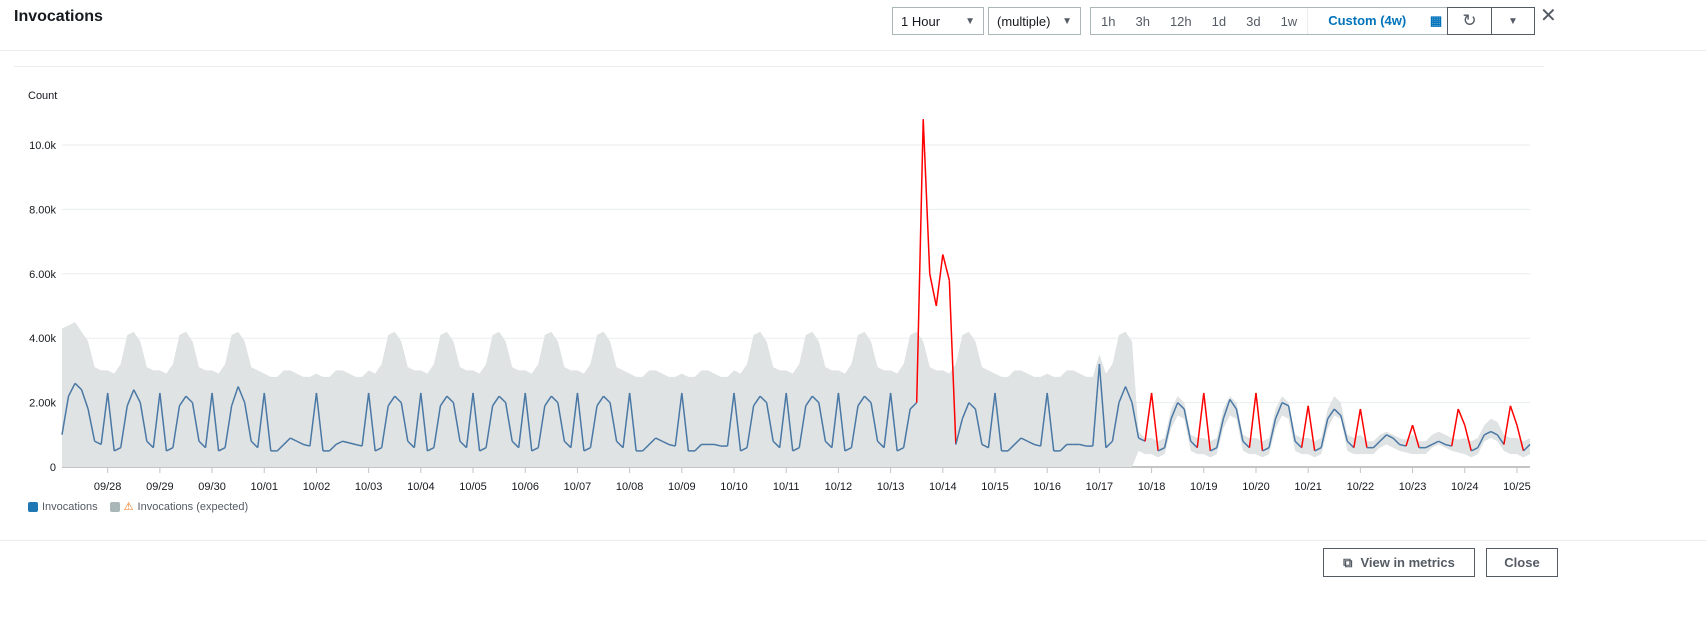  What do you see at coordinates (160, 487) in the screenshot?
I see `x-tick-label: 09/29` at bounding box center [160, 487].